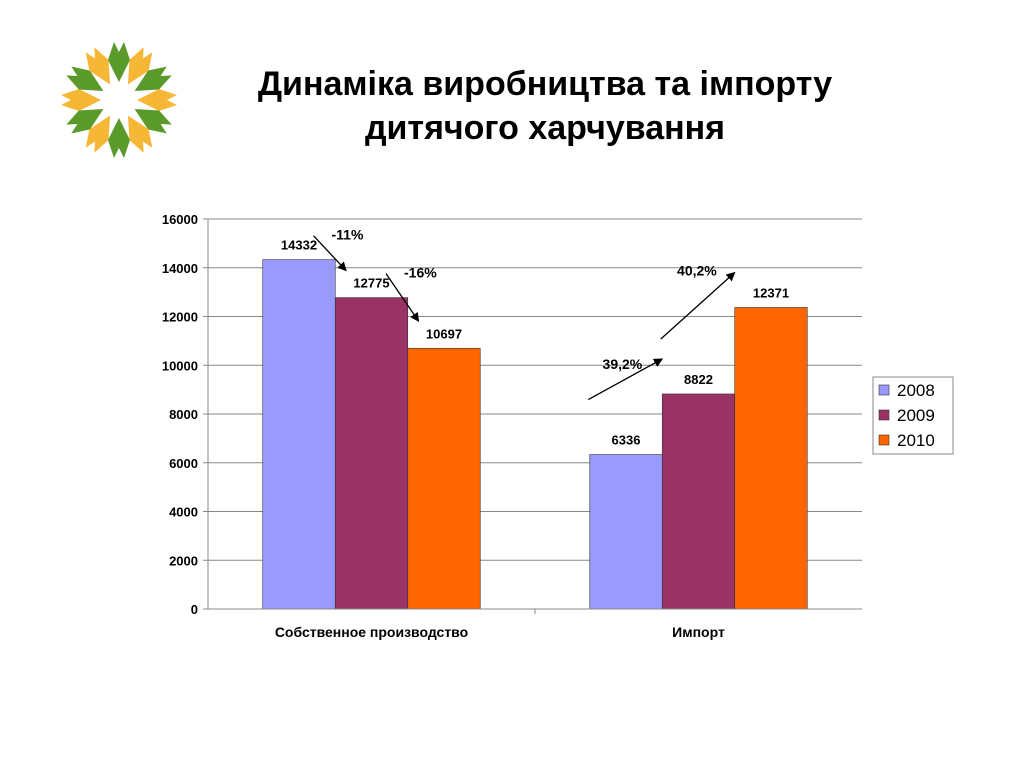 The width and height of the screenshot is (1024, 768). I want to click on slide-title-line-1: Динаміка виробництва та імпорту, so click(545, 84).